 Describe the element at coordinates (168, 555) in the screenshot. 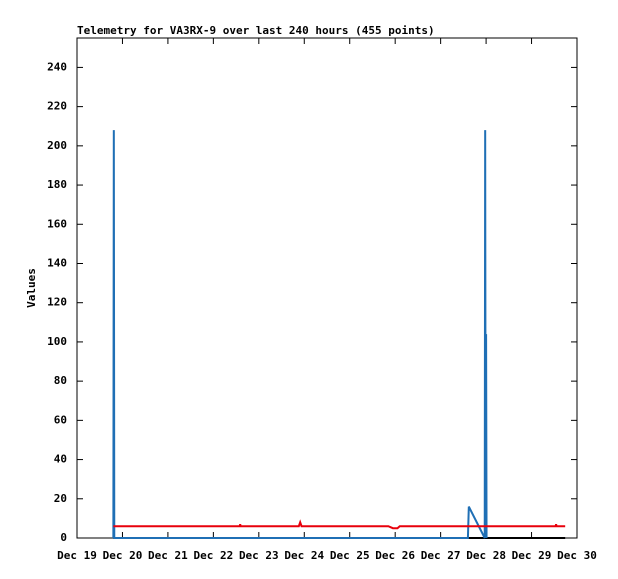

I see `x-tick-label: Dec 21` at that location.